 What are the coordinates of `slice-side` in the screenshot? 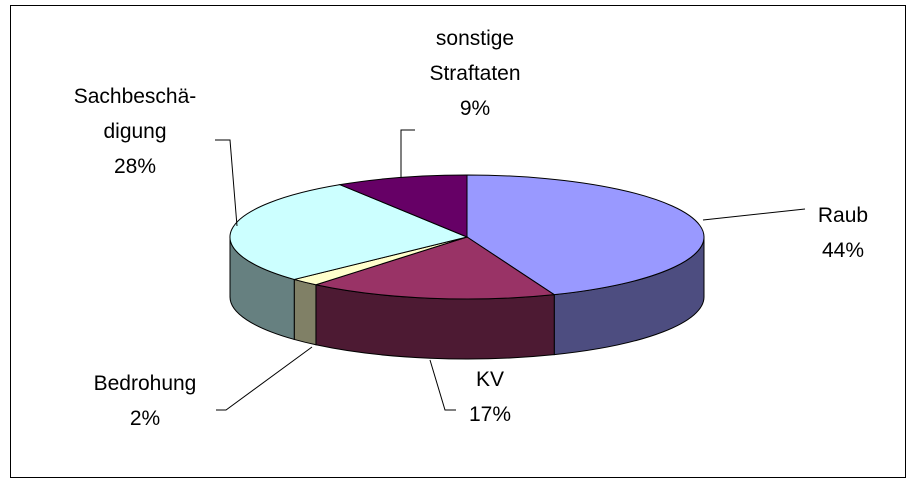 It's located at (305, 312).